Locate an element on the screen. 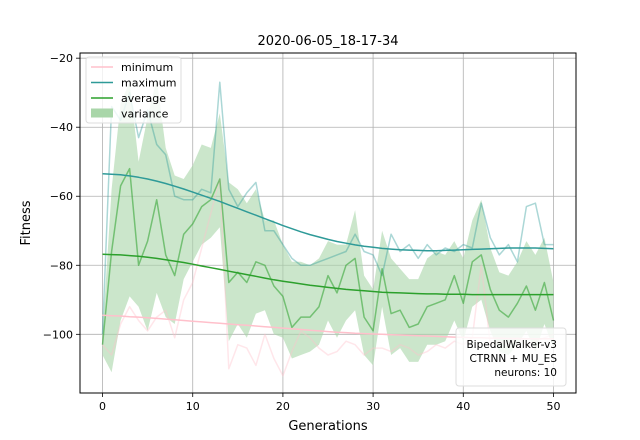  legend: minimum maximum average variance is located at coordinates (133, 90).